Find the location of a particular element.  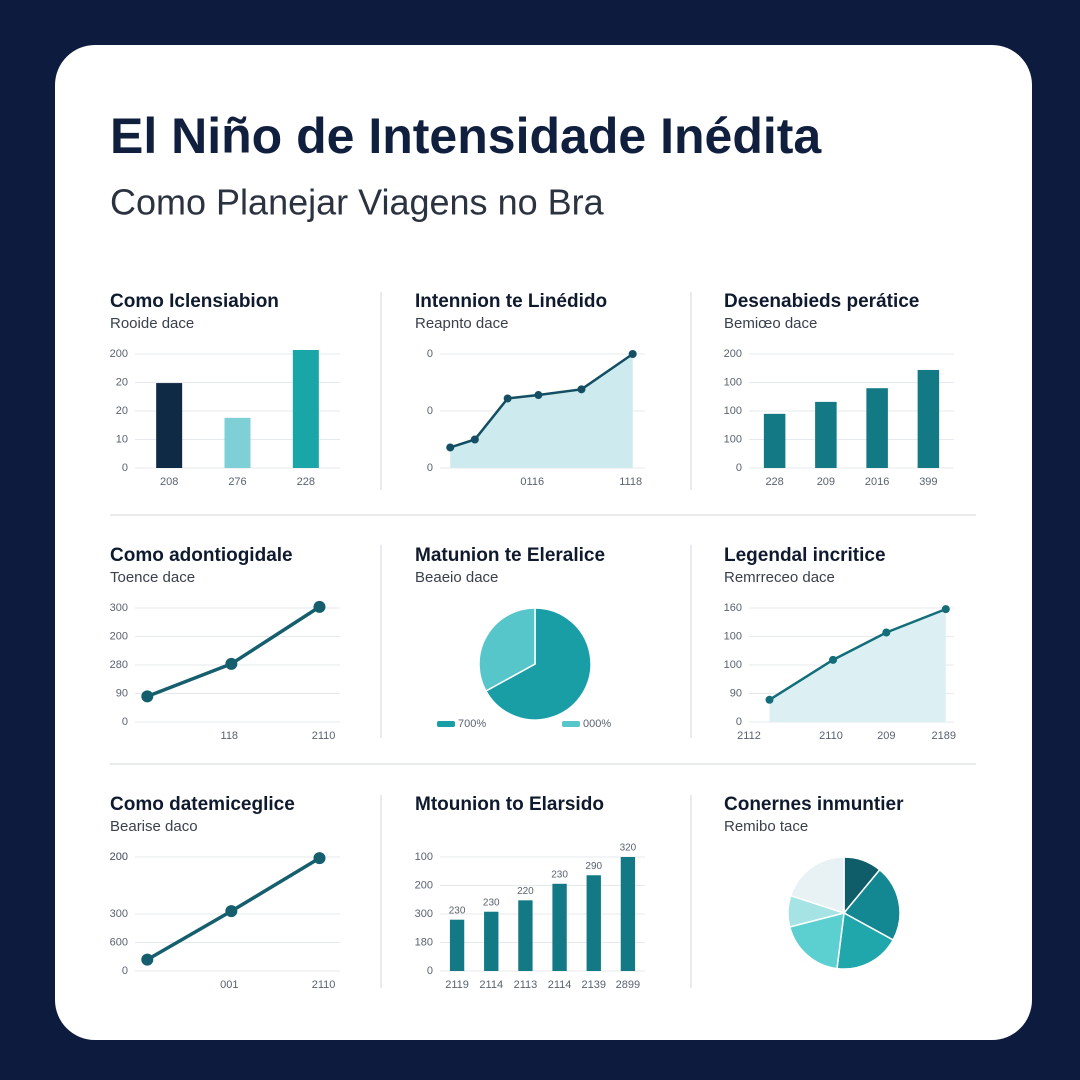

x-tick-label: 2119 is located at coordinates (457, 985).